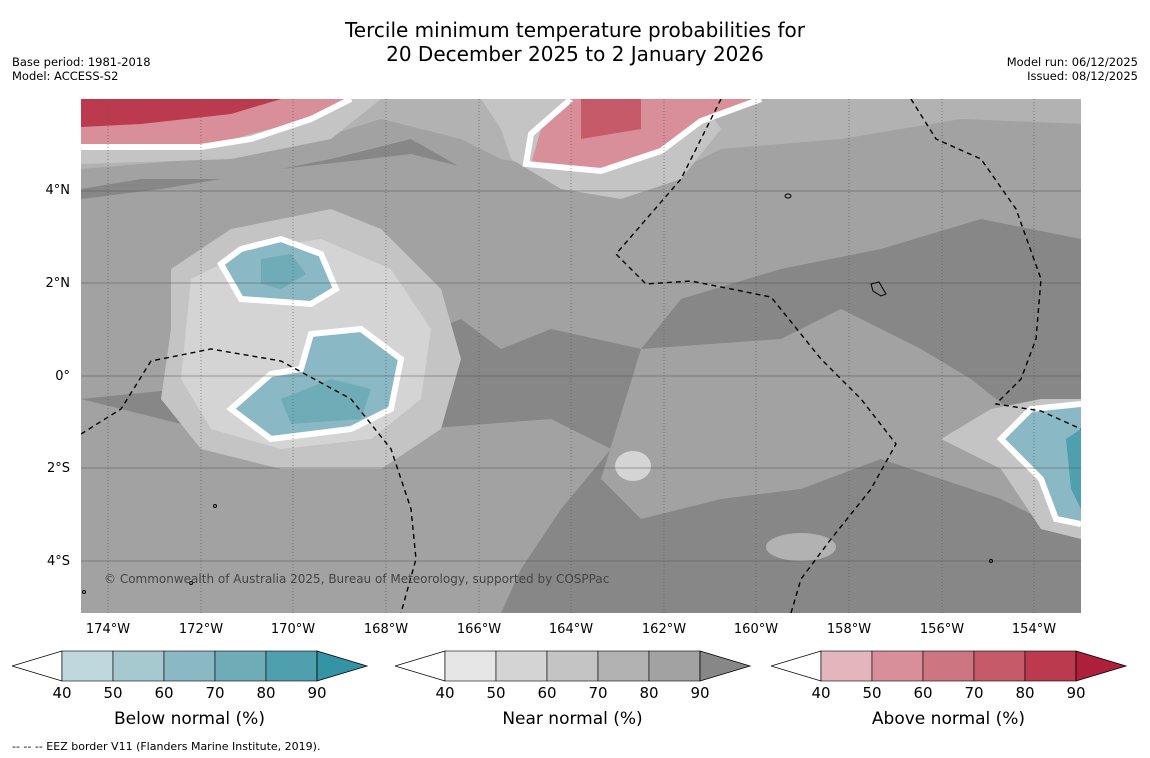  What do you see at coordinates (108, 629) in the screenshot?
I see `lon-label: 174°W` at bounding box center [108, 629].